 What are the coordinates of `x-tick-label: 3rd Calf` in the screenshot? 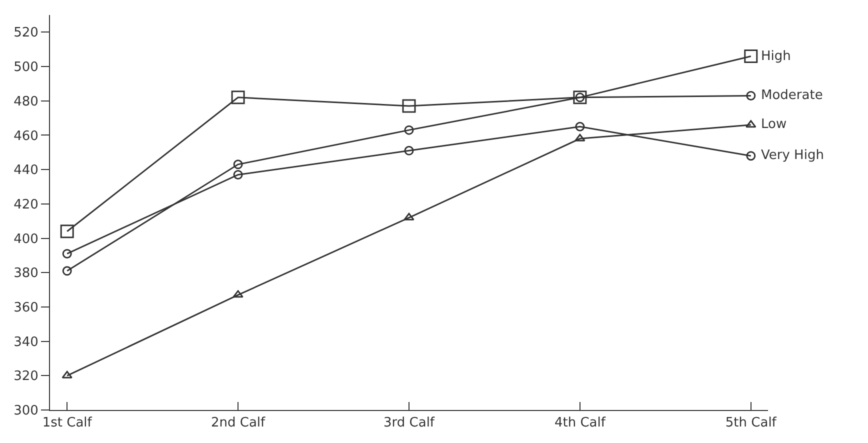 It's located at (409, 423).